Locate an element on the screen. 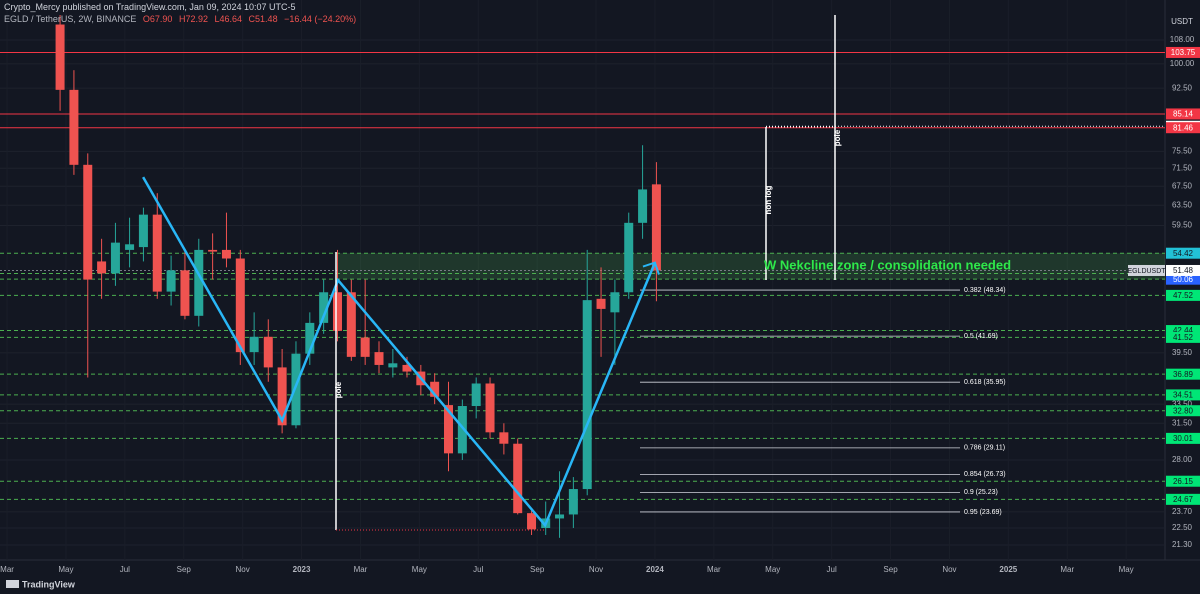  fib-label: 0.9 (25.23) is located at coordinates (981, 492).